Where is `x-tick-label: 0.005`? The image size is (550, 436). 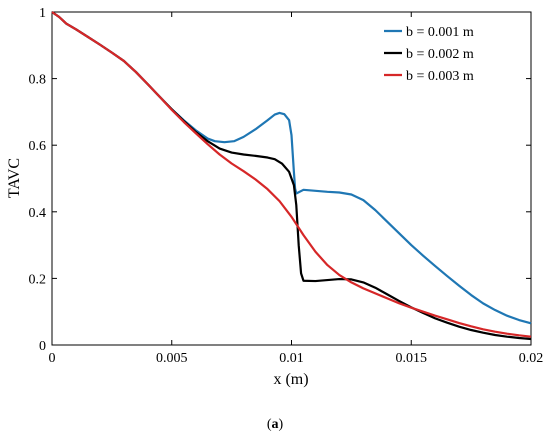 x-tick-label: 0.005 is located at coordinates (172, 358).